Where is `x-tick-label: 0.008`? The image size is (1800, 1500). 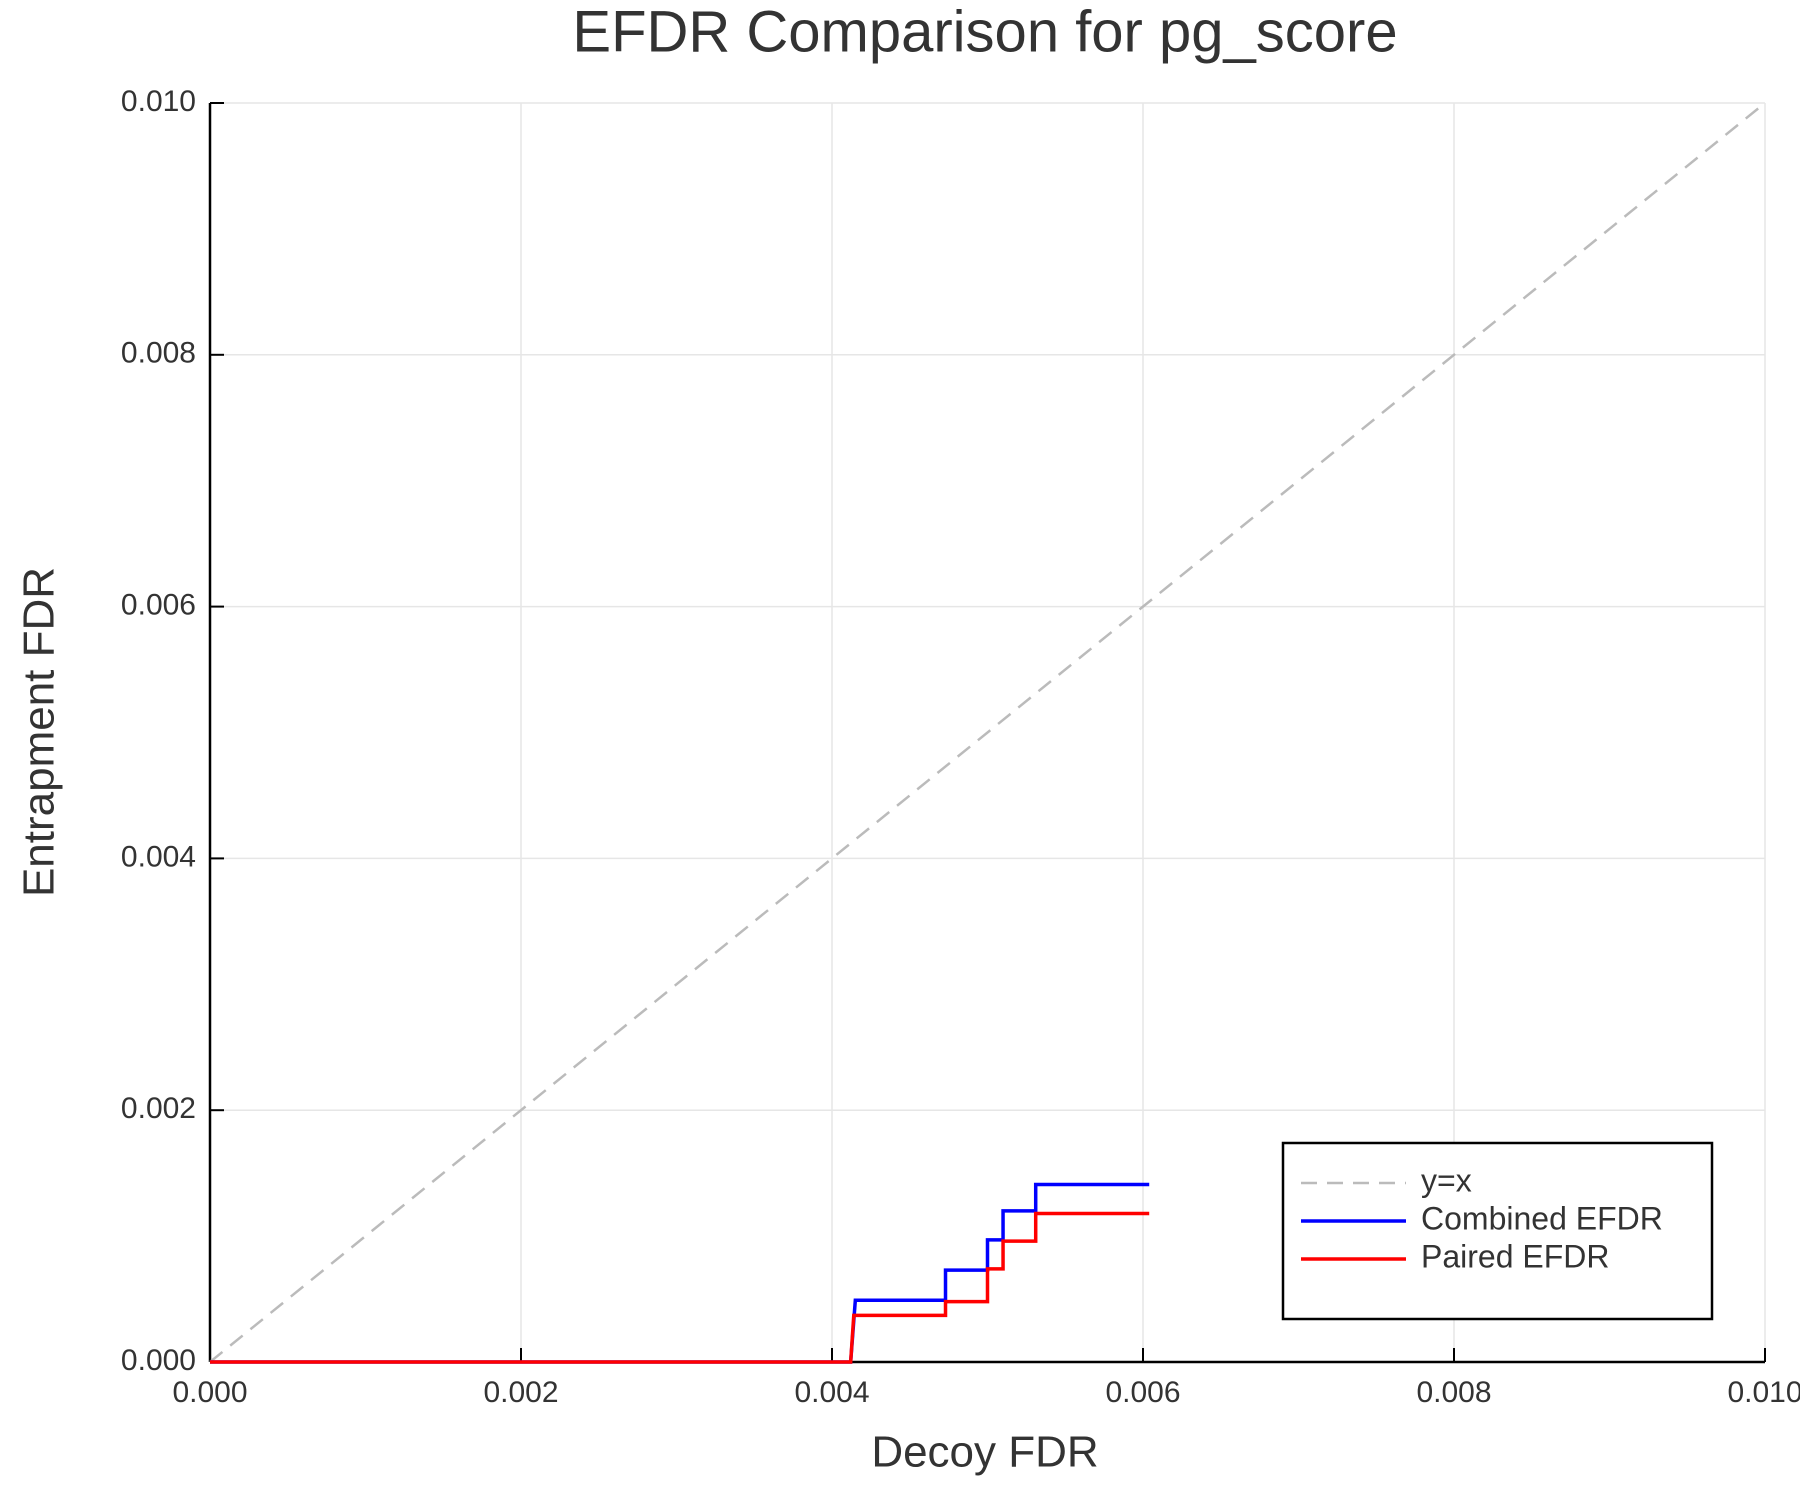
x-tick-label: 0.008 is located at coordinates (1453, 1392).